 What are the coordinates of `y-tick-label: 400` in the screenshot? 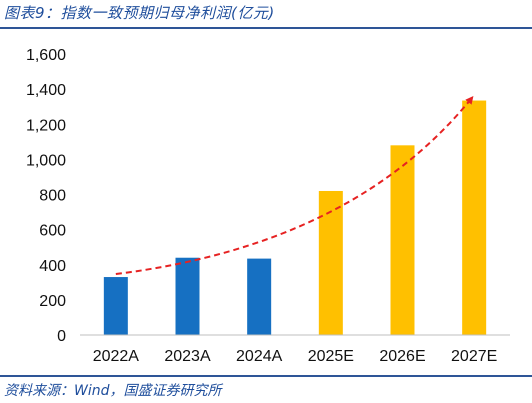 It's located at (52, 266).